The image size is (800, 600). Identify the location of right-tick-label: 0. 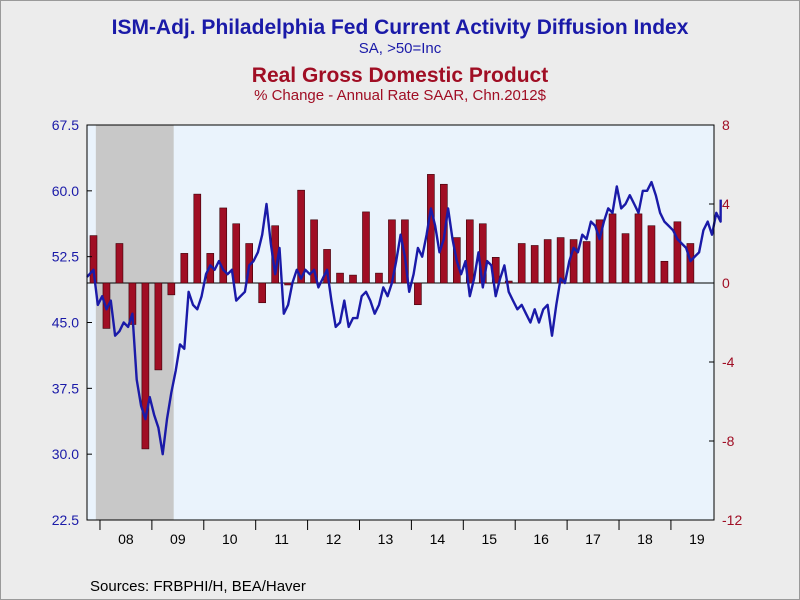
(726, 283).